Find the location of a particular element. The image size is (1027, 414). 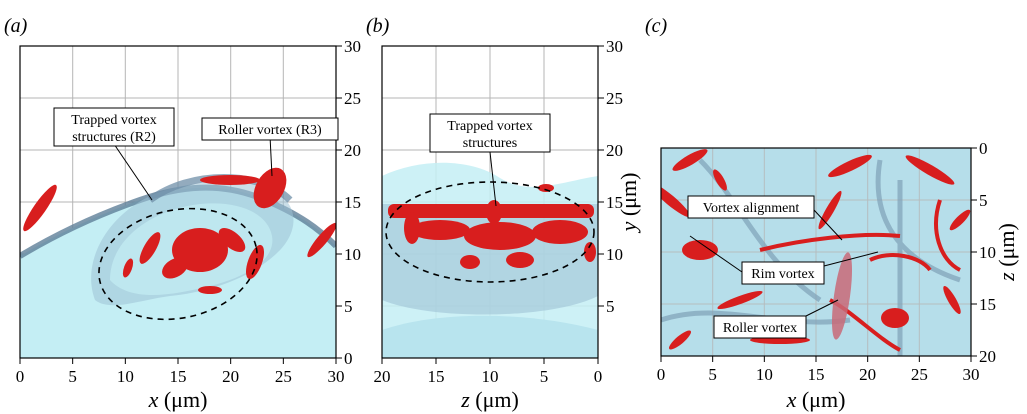

panel-c-xlabel: x (μm) is located at coordinates (816, 399).